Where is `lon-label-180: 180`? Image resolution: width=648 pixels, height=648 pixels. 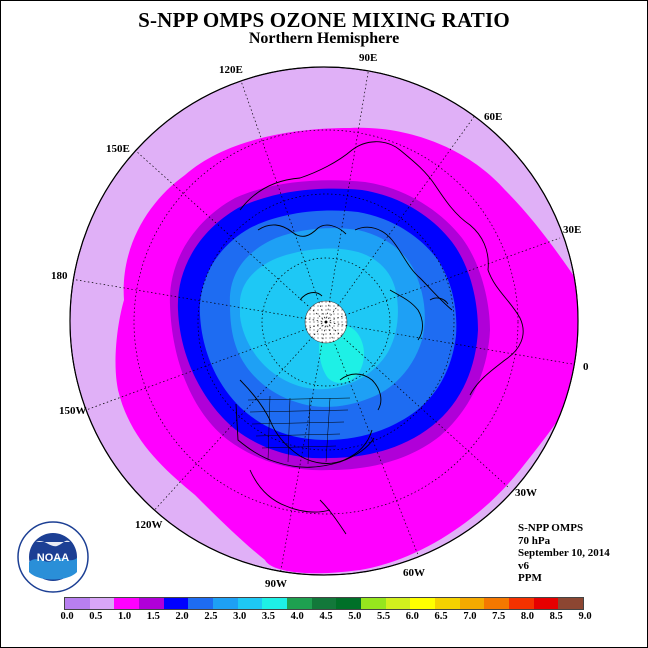 lon-label-180: 180 is located at coordinates (59, 276).